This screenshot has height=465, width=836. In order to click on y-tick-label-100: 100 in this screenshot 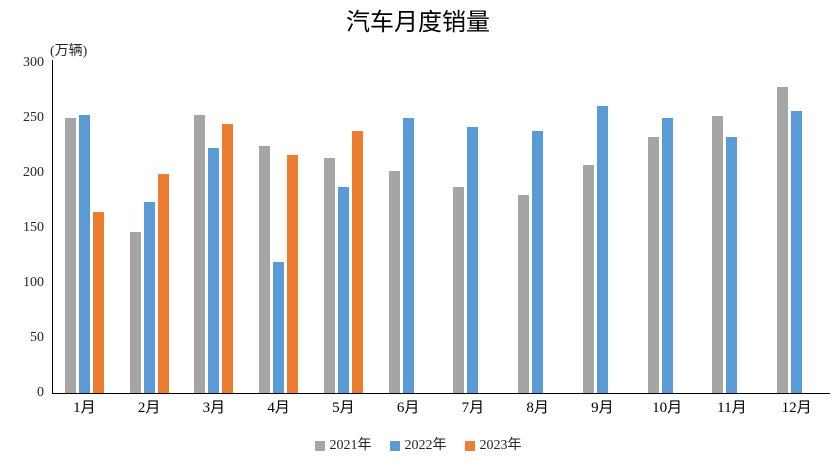, I will do `click(33, 282)`.